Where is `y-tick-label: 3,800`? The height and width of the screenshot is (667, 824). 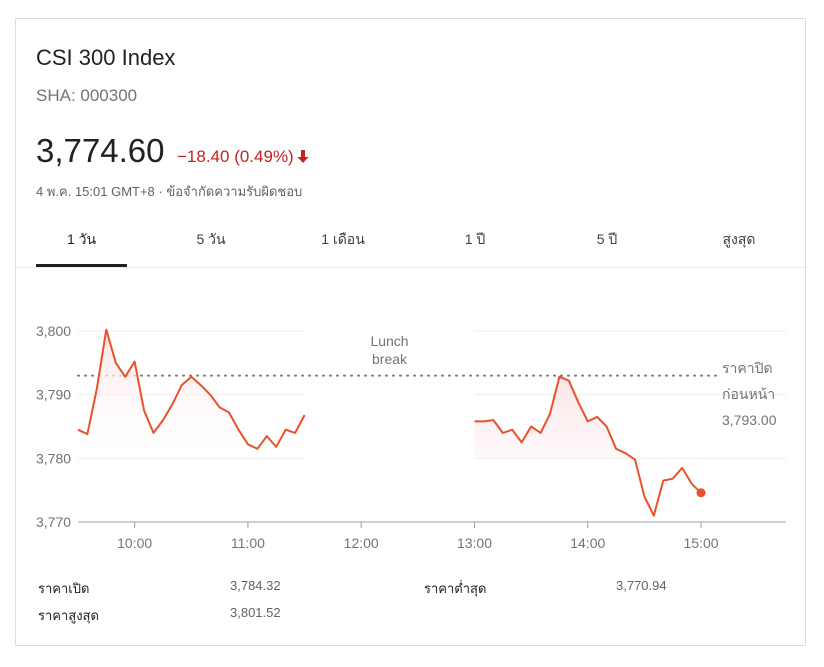 y-tick-label: 3,800 is located at coordinates (53, 331).